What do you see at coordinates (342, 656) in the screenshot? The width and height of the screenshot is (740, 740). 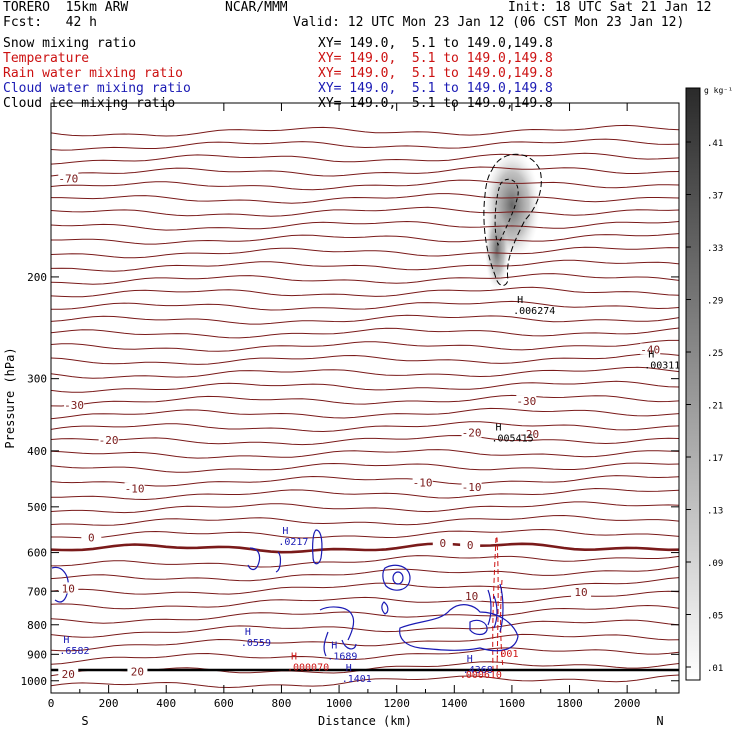 I see `extremum-value: .1689` at bounding box center [342, 656].